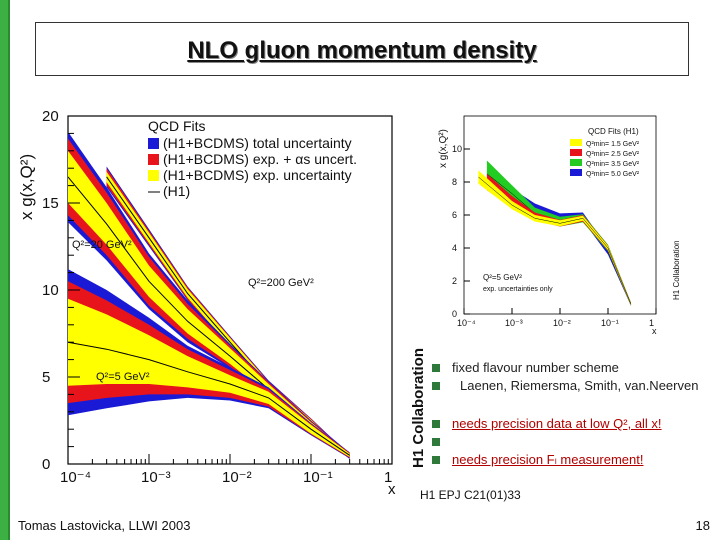  Describe the element at coordinates (613, 164) in the screenshot. I see `inset-legend-entry: Q²min= 3.5 GeV²` at that location.